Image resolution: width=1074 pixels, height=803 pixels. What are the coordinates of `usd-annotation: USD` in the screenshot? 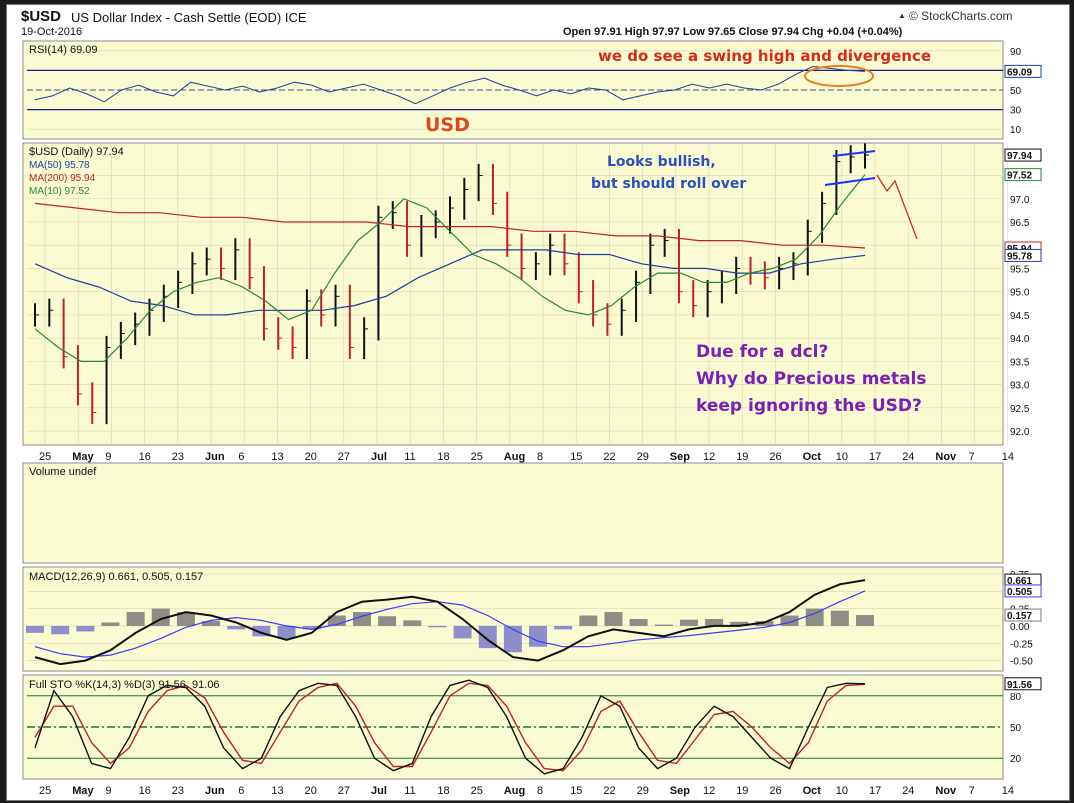 It's located at (447, 125).